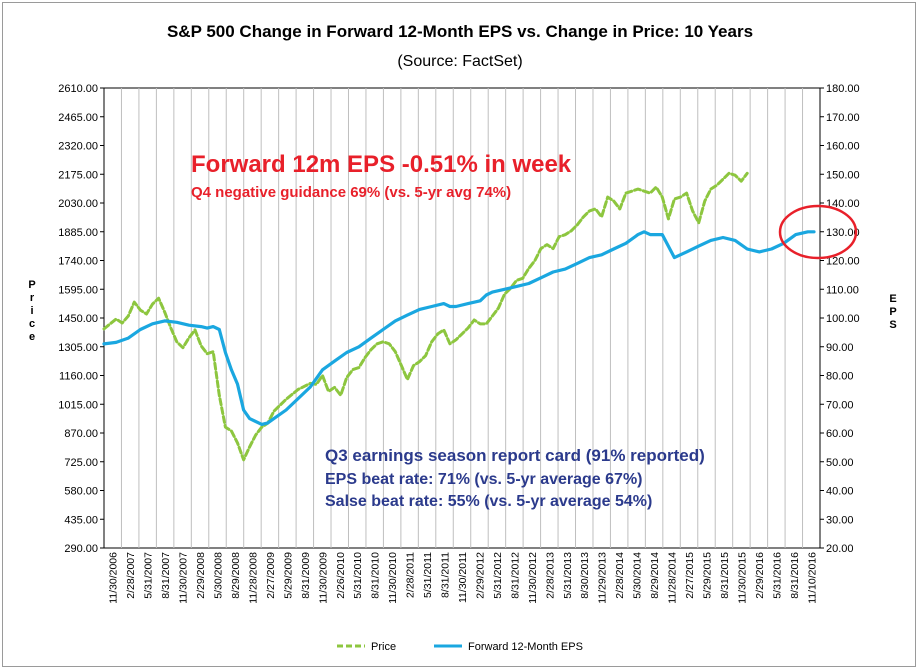 This screenshot has width=920, height=671. What do you see at coordinates (428, 575) in the screenshot?
I see `x-tick-label: 5/31/2011` at bounding box center [428, 575].